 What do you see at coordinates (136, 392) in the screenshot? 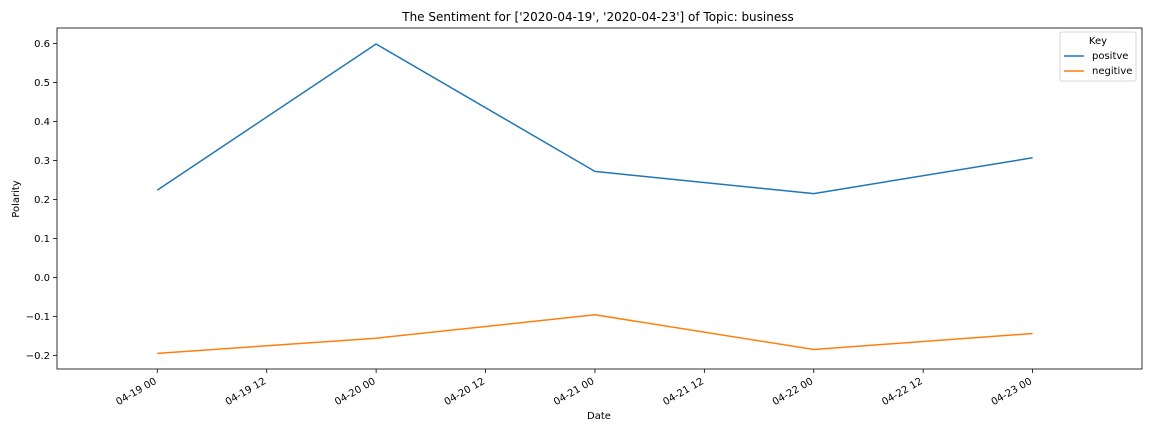
I see `x-tick-label: 04-19 00` at bounding box center [136, 392].